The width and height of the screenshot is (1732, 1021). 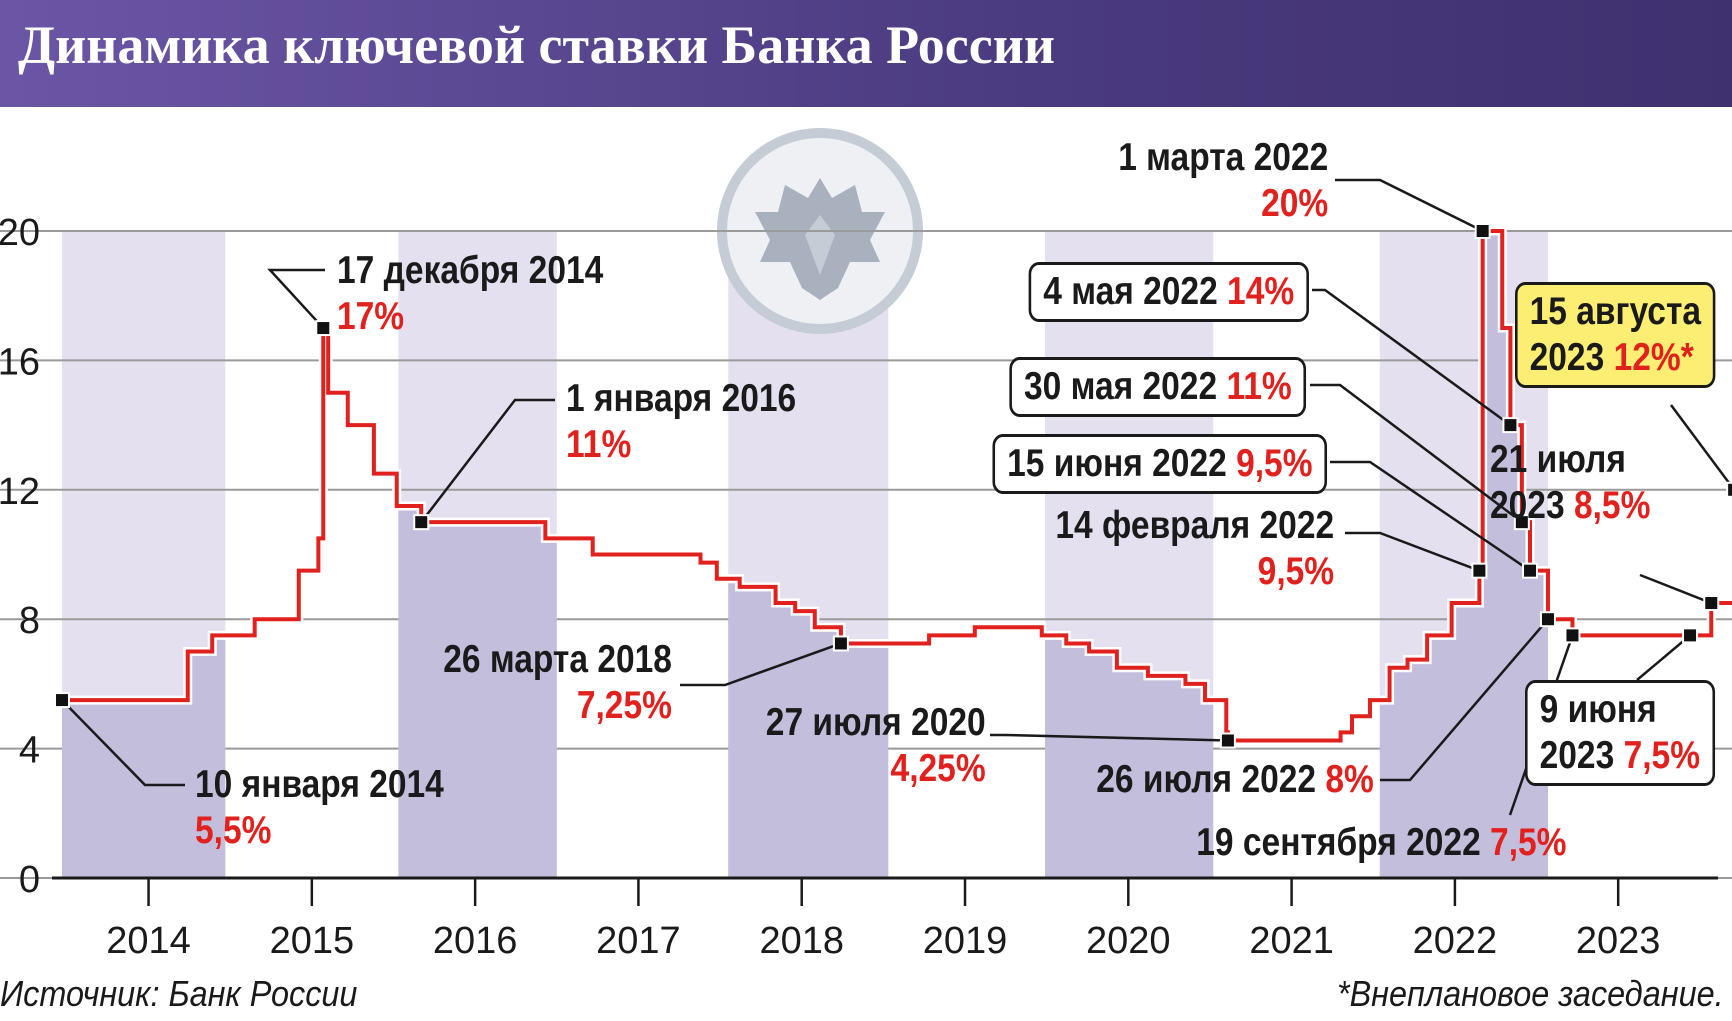 What do you see at coordinates (1409, 205) in the screenshot?
I see `leader-mar2022` at bounding box center [1409, 205].